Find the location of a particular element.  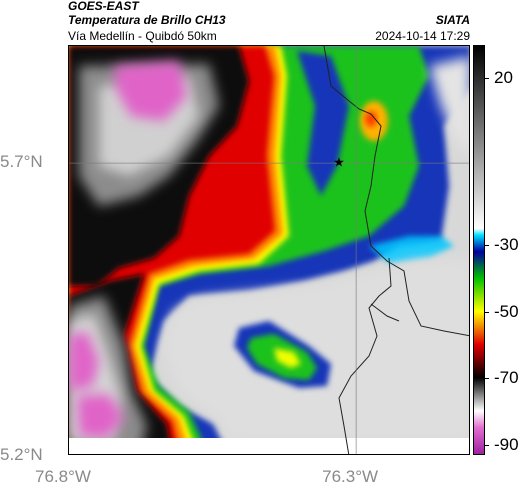

colorbar-tick-label: -70 is located at coordinates (506, 378).